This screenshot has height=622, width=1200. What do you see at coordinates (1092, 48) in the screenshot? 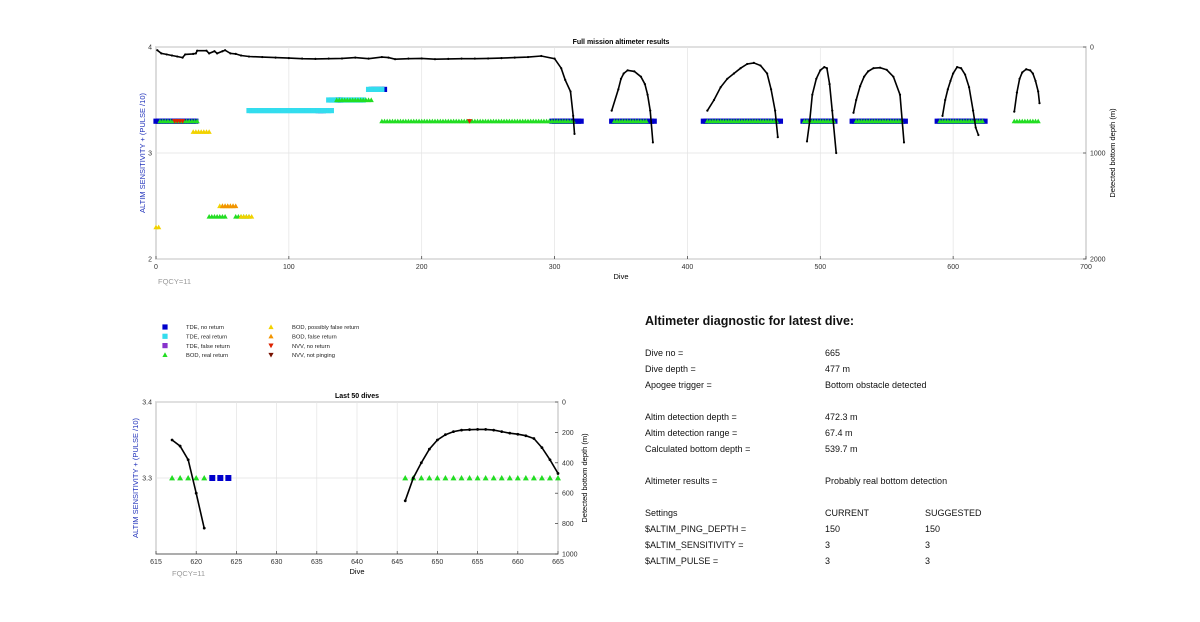
I see `y2-tick-label: 0` at bounding box center [1092, 48].